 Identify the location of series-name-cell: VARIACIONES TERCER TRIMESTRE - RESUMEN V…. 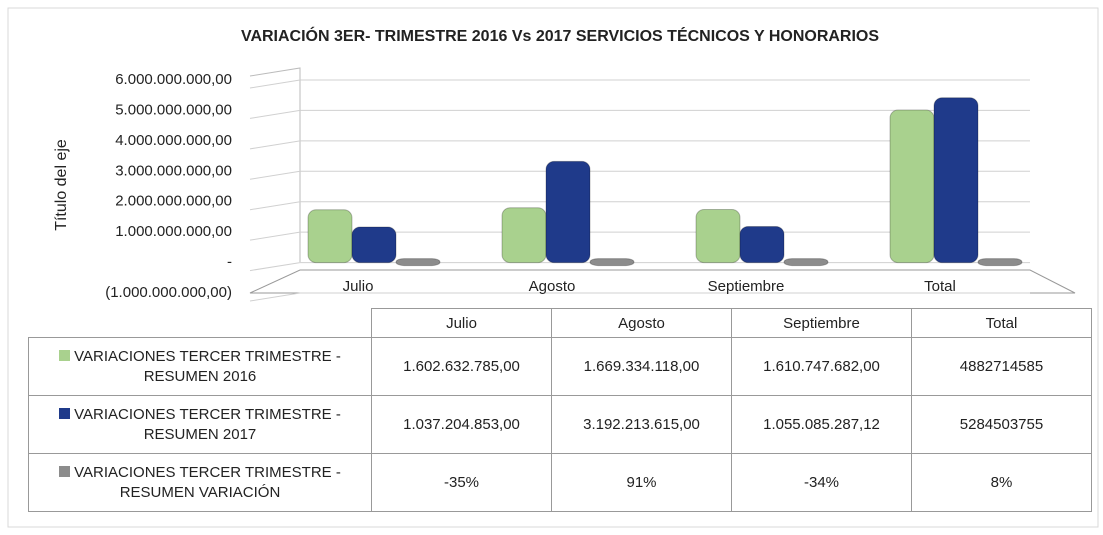
(200, 482).